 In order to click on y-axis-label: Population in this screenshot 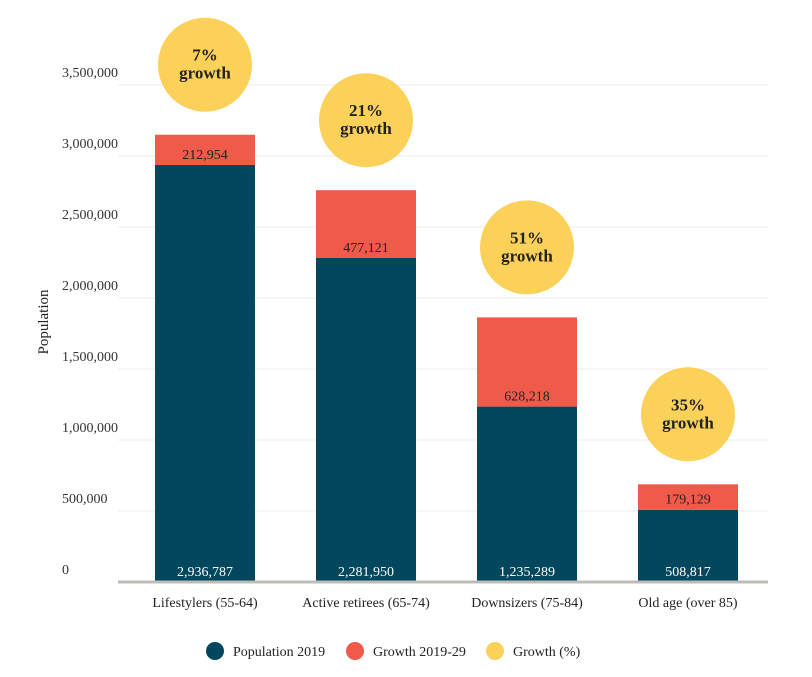, I will do `click(44, 322)`.